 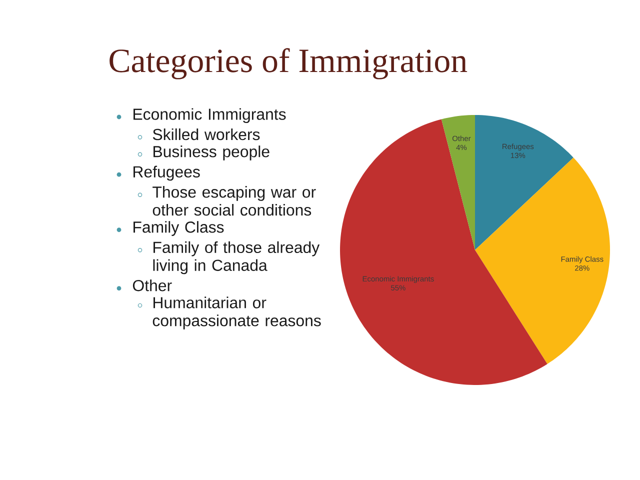 I want to click on text: Family Class, so click(x=179, y=228).